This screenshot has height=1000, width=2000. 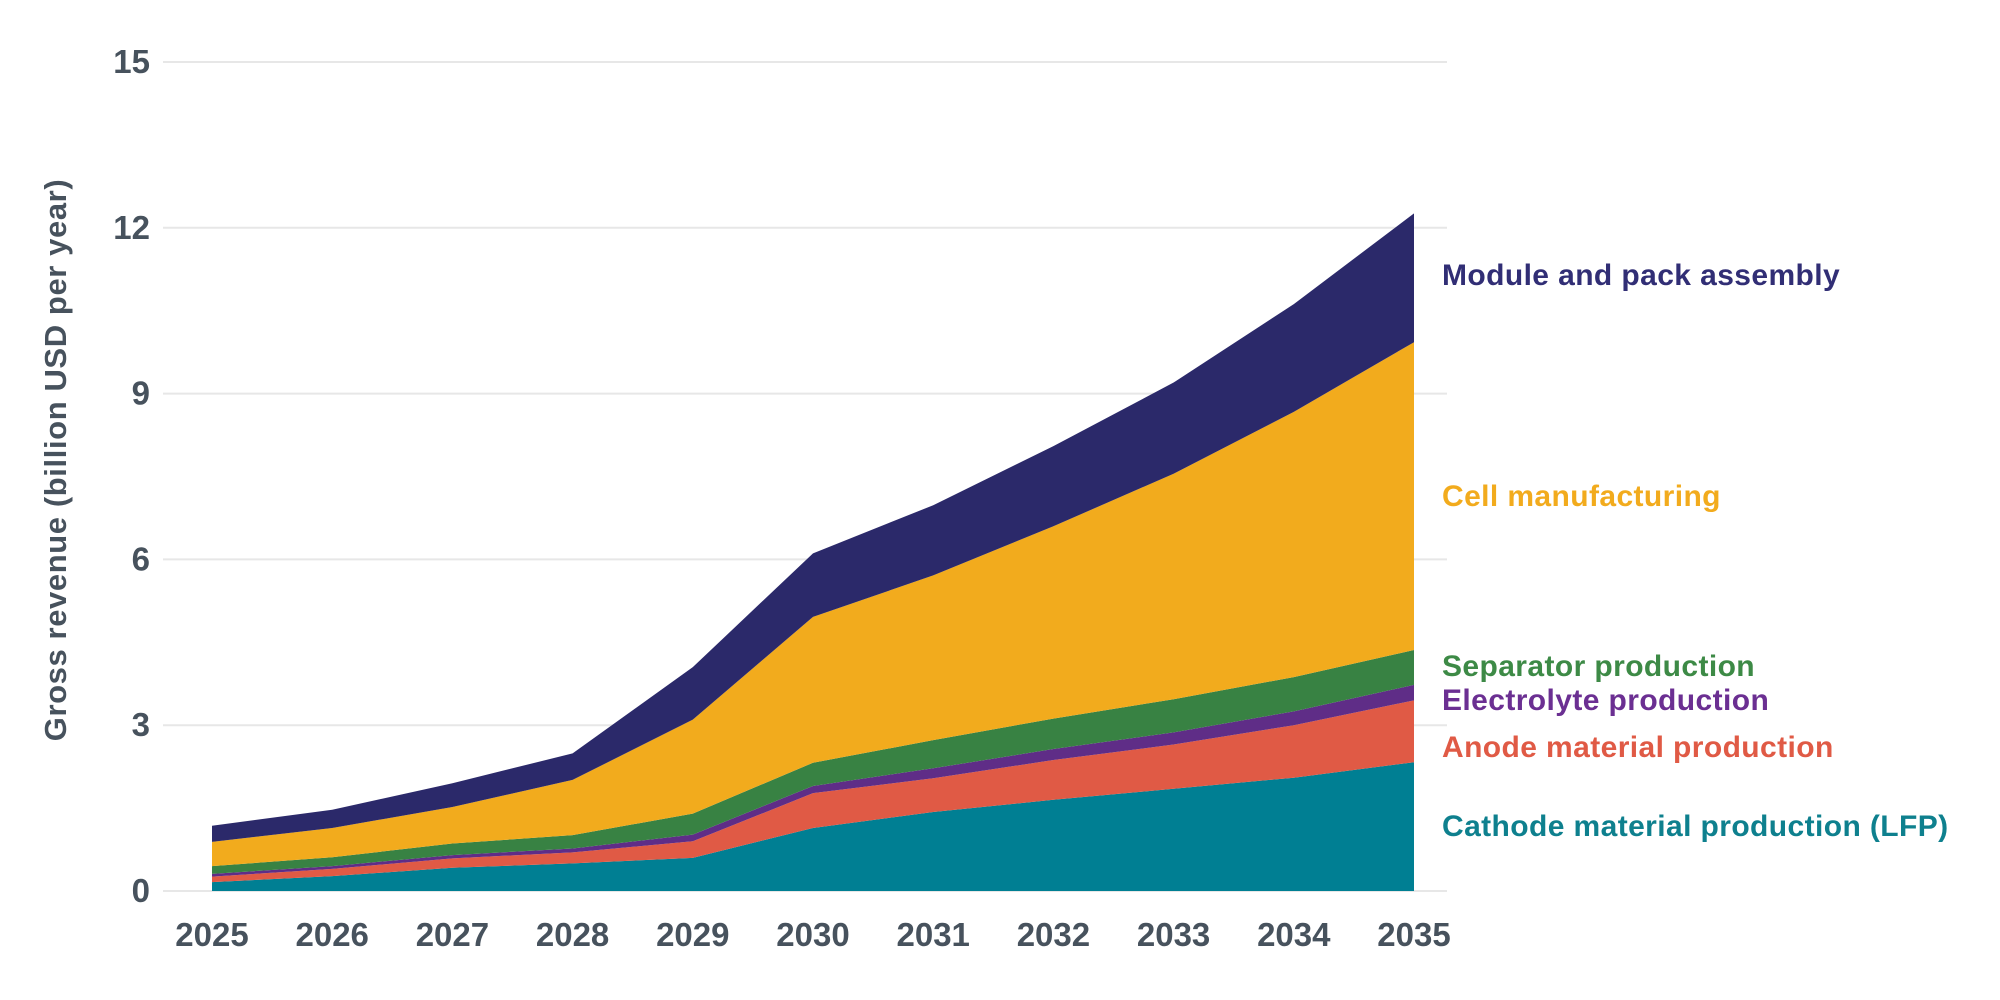 What do you see at coordinates (932, 934) in the screenshot?
I see `x-tick-label-2031: 2031` at bounding box center [932, 934].